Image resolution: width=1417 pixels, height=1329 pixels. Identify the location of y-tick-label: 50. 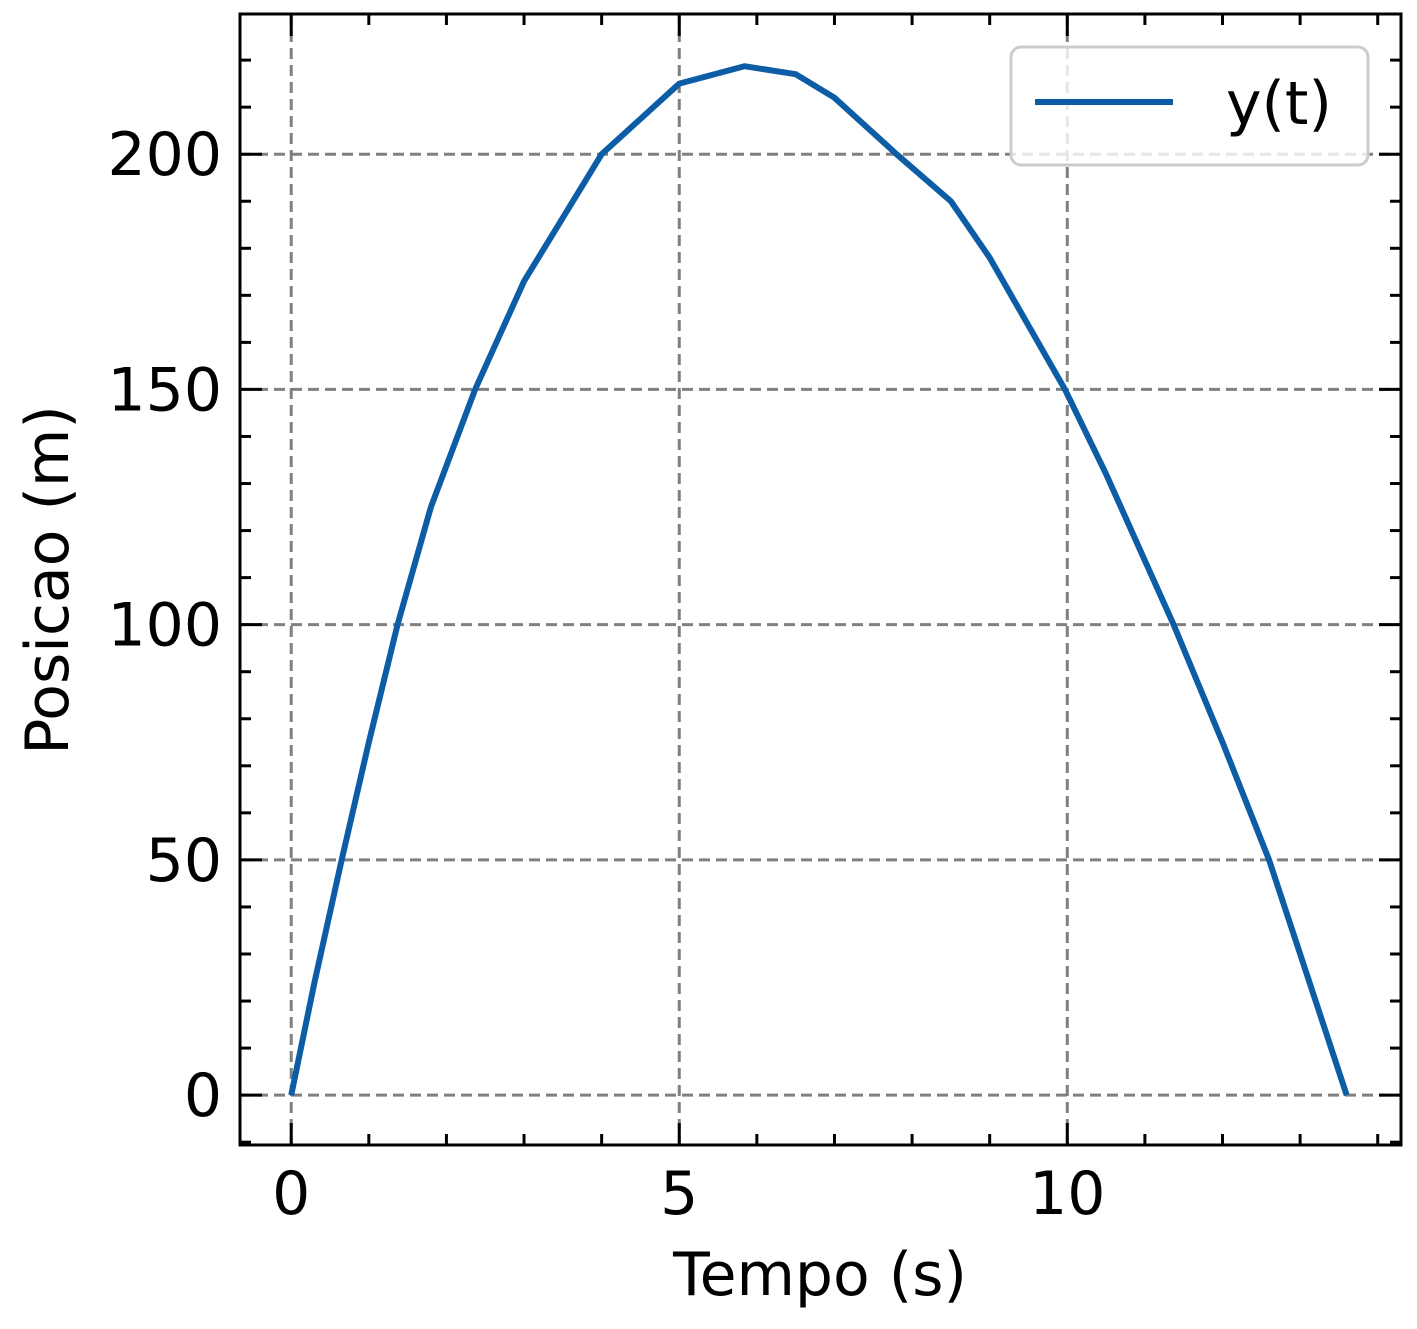
(184, 861).